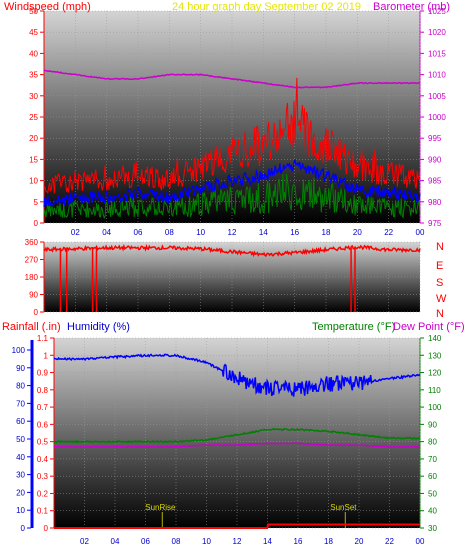 This screenshot has width=466, height=555. Describe the element at coordinates (435, 159) in the screenshot. I see `barometer-tick-label: 990` at that location.